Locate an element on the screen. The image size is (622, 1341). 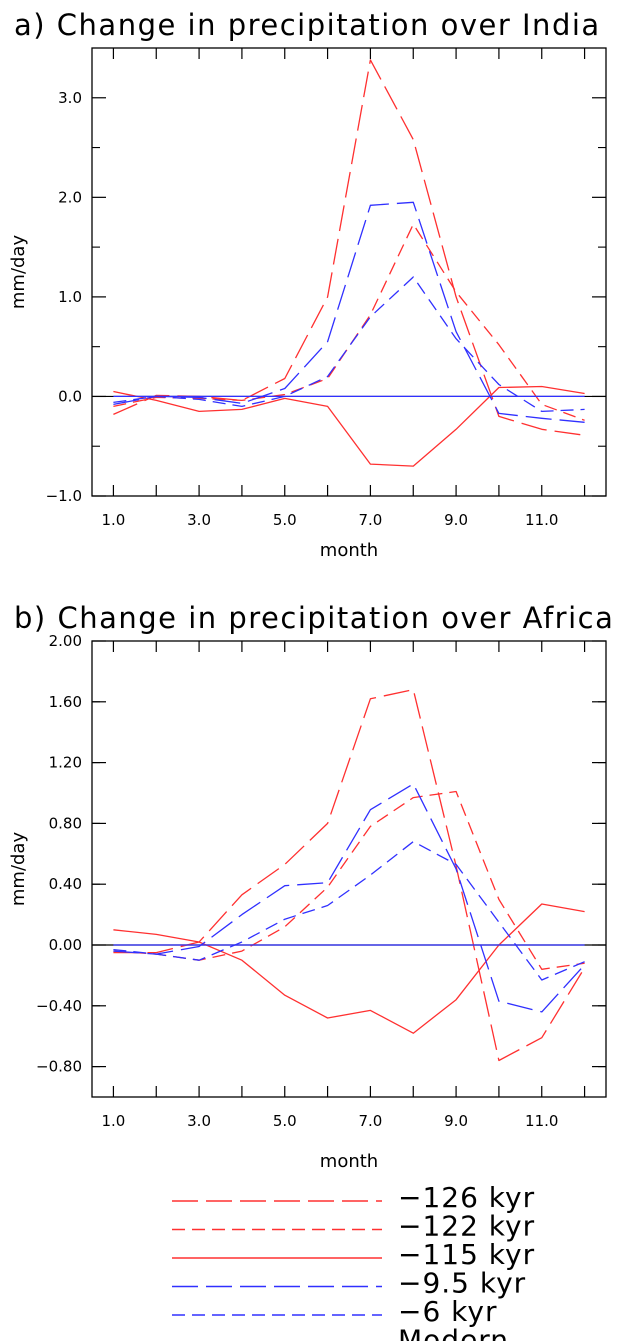
legend-label: −115 kyr is located at coordinates (466, 1254).